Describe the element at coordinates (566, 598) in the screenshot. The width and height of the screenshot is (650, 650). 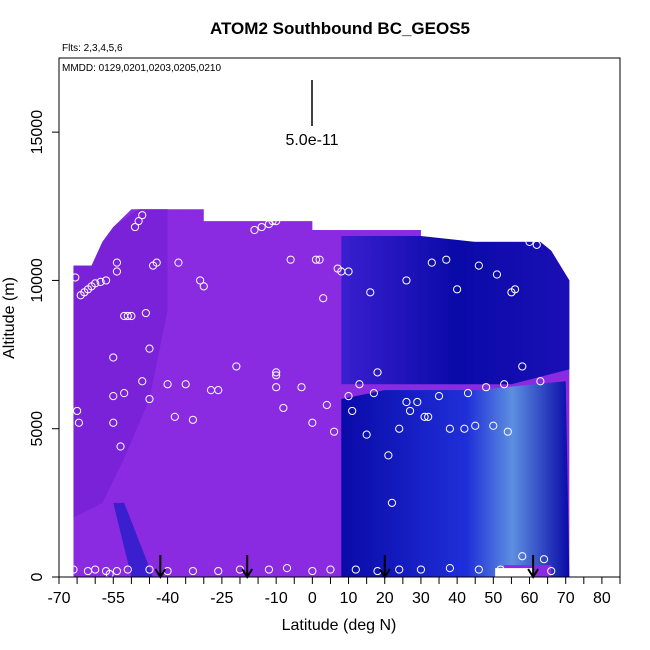
I see `x-tick-label: 70` at that location.